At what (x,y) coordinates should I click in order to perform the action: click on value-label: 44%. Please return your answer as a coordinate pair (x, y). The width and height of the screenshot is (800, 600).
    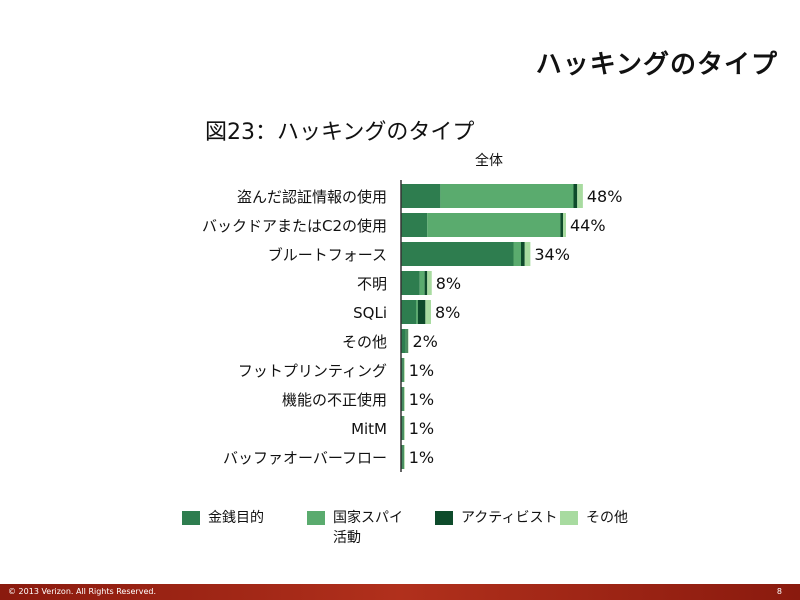
    Looking at the image, I should click on (588, 225).